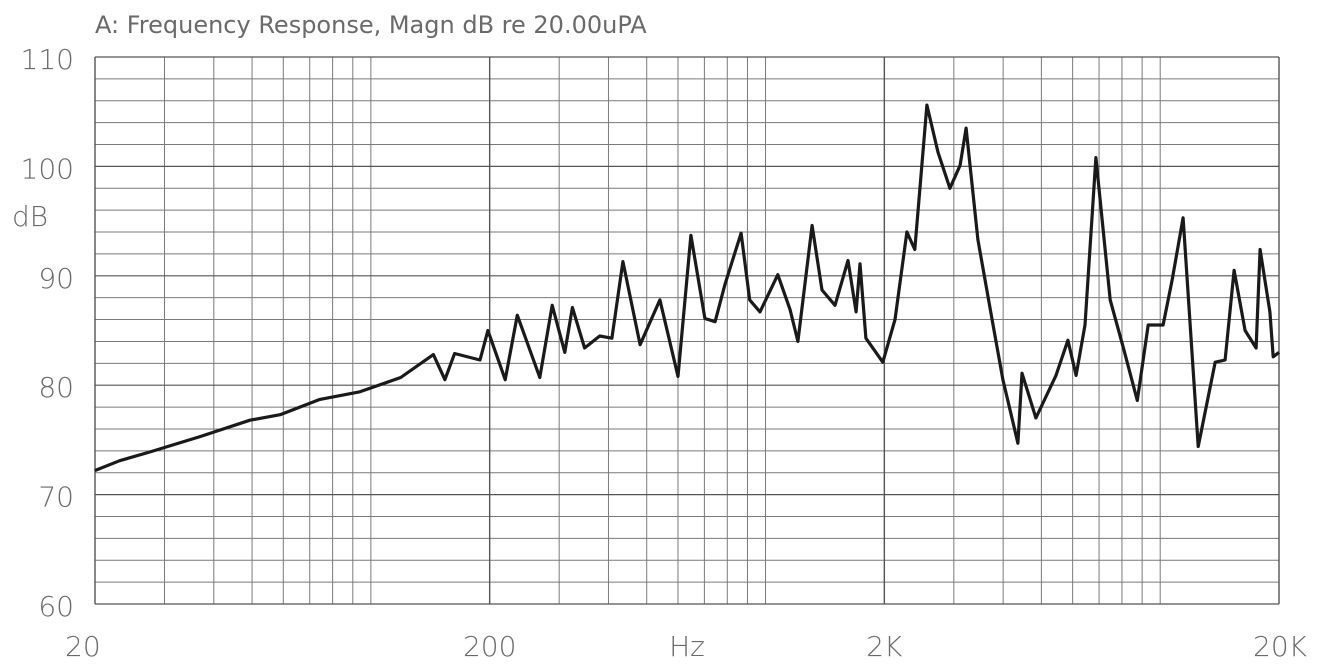  What do you see at coordinates (47, 59) in the screenshot?
I see `y-tick-label: 110` at bounding box center [47, 59].